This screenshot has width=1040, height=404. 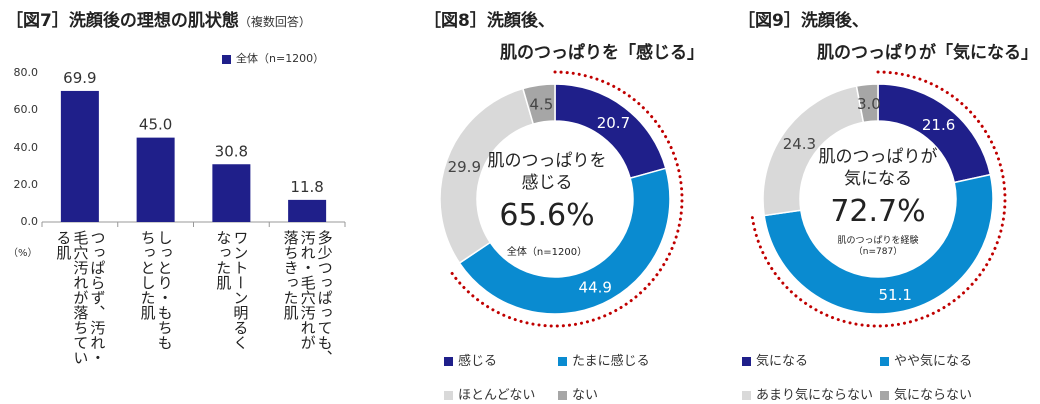 I want to click on fig7-category-label: しっとり・もちも ちっとした肌, so click(x=156, y=305).